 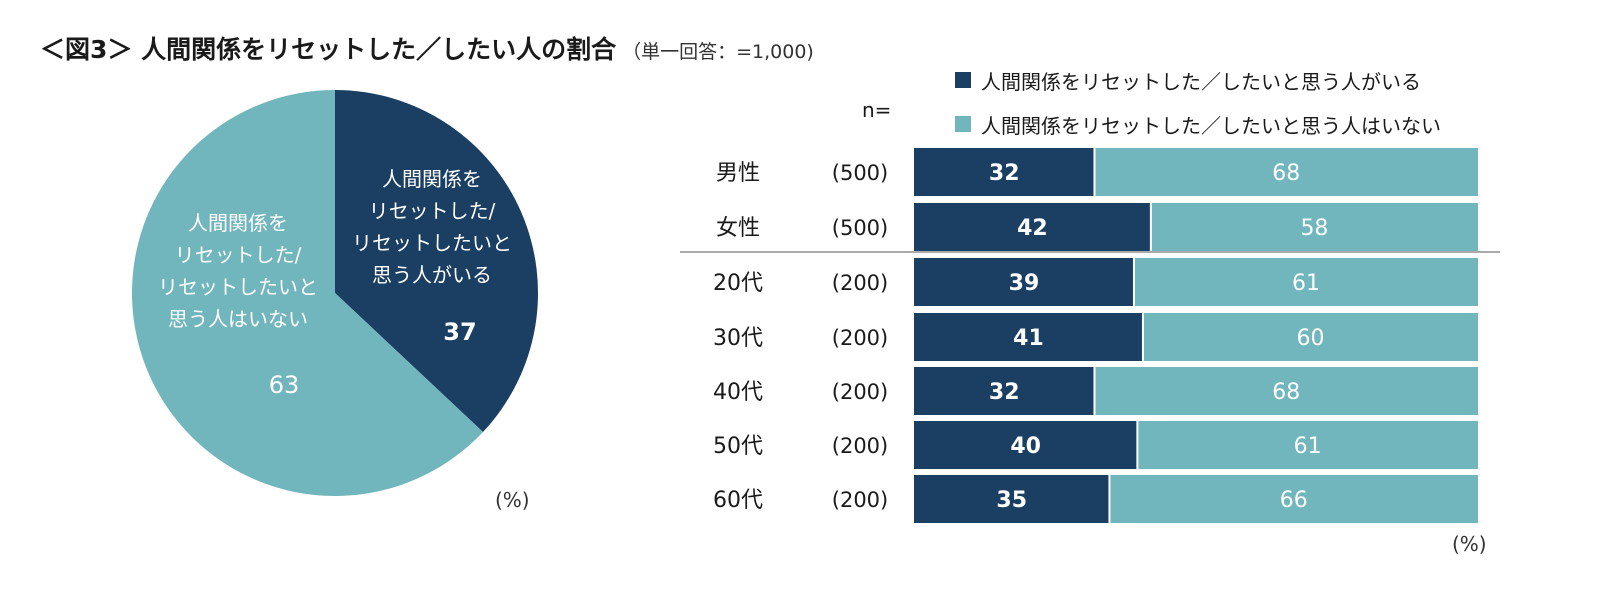 I want to click on category-label: 60代, so click(x=738, y=500).